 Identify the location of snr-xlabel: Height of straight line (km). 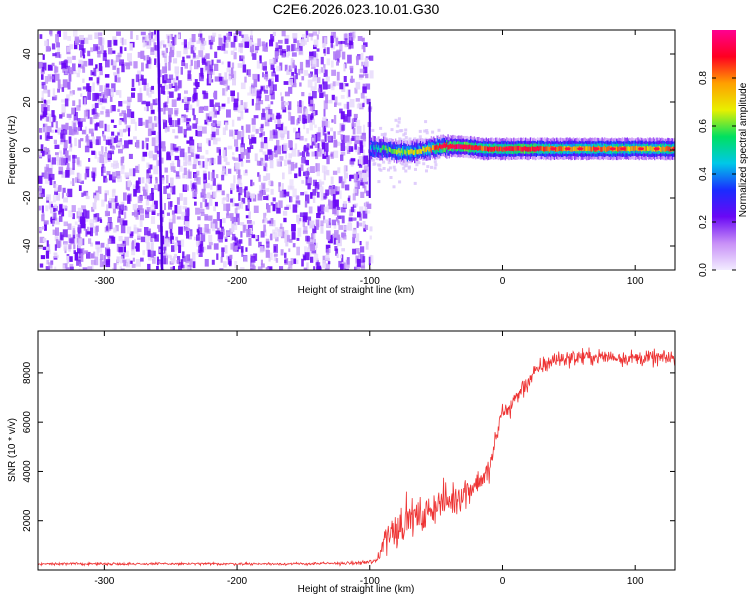
(356, 589).